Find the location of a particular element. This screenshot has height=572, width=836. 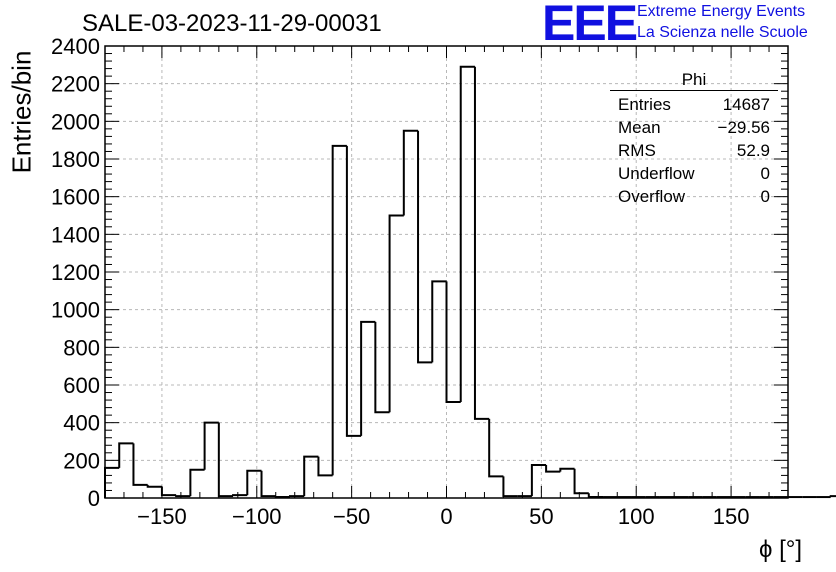

y-axis-label: Entries/bin is located at coordinates (21, 112).